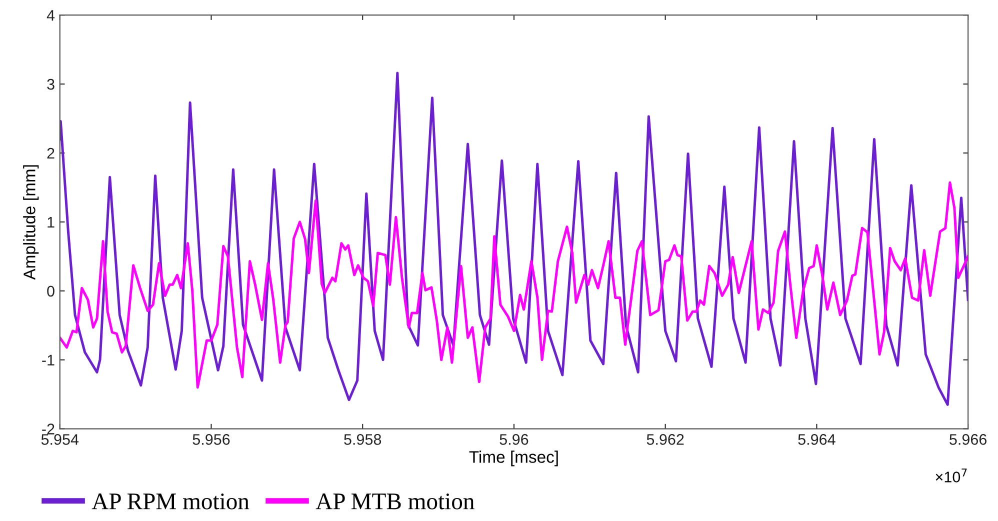  Describe the element at coordinates (31, 222) in the screenshot. I see `y-axis-title: Amplitude [mm]` at that location.